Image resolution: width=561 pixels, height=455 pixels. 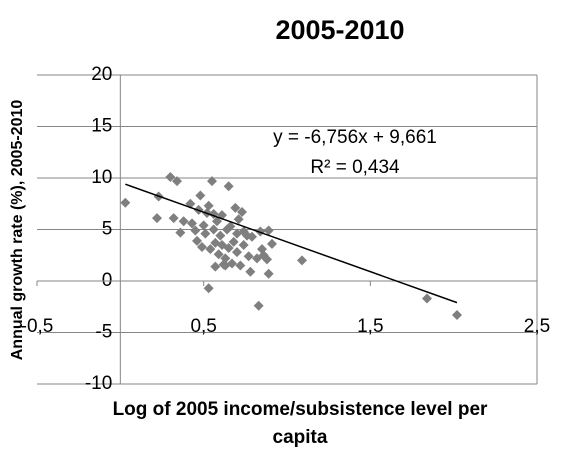 I want to click on x-tick-label: 2,5, so click(x=537, y=326).